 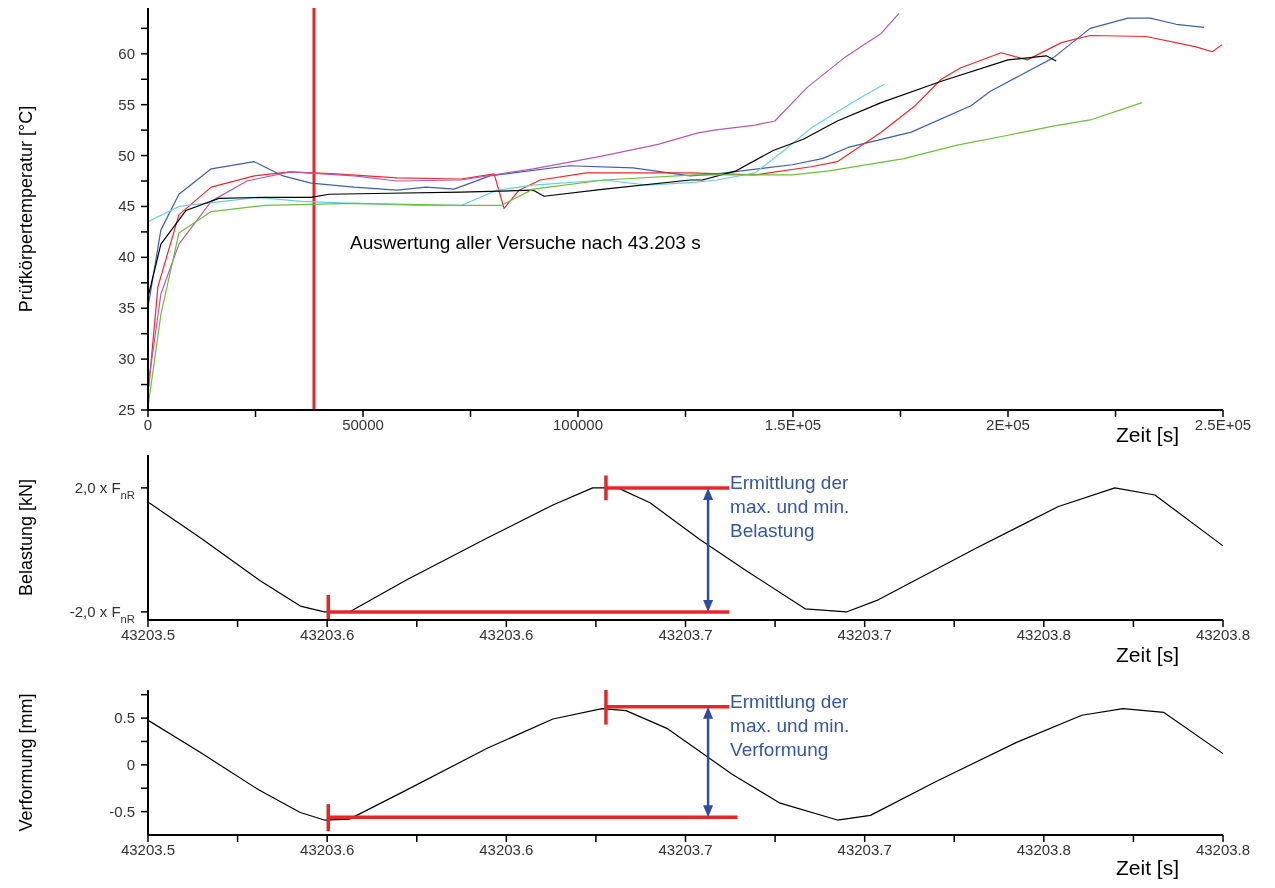 What do you see at coordinates (124, 718) in the screenshot?
I see `y-tick-label: 0.5` at bounding box center [124, 718].